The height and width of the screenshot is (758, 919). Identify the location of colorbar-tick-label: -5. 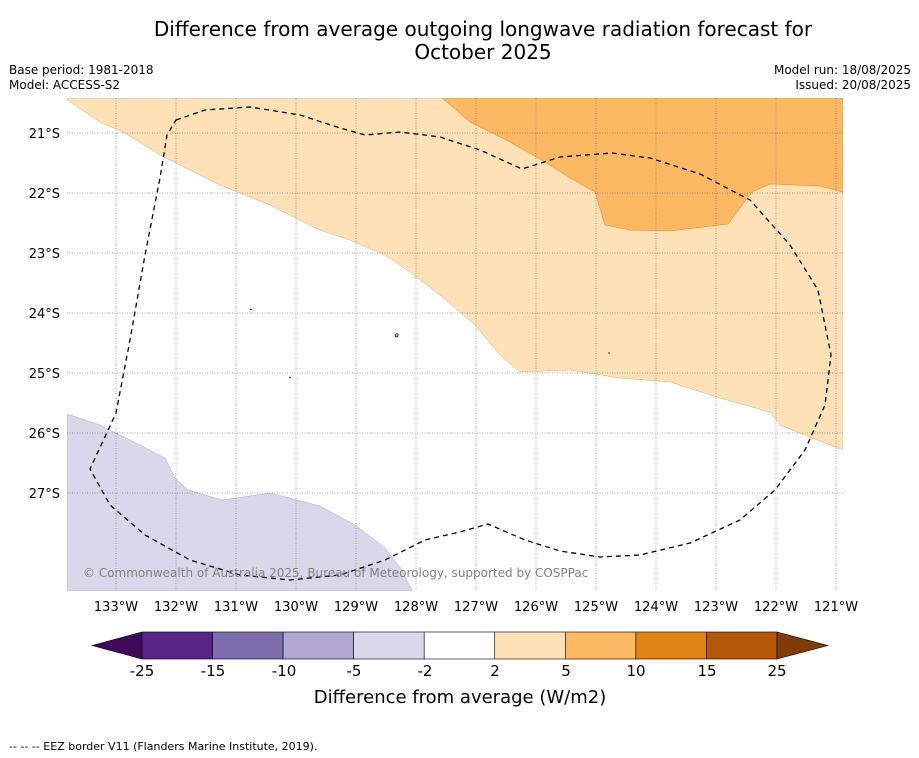
(354, 671).